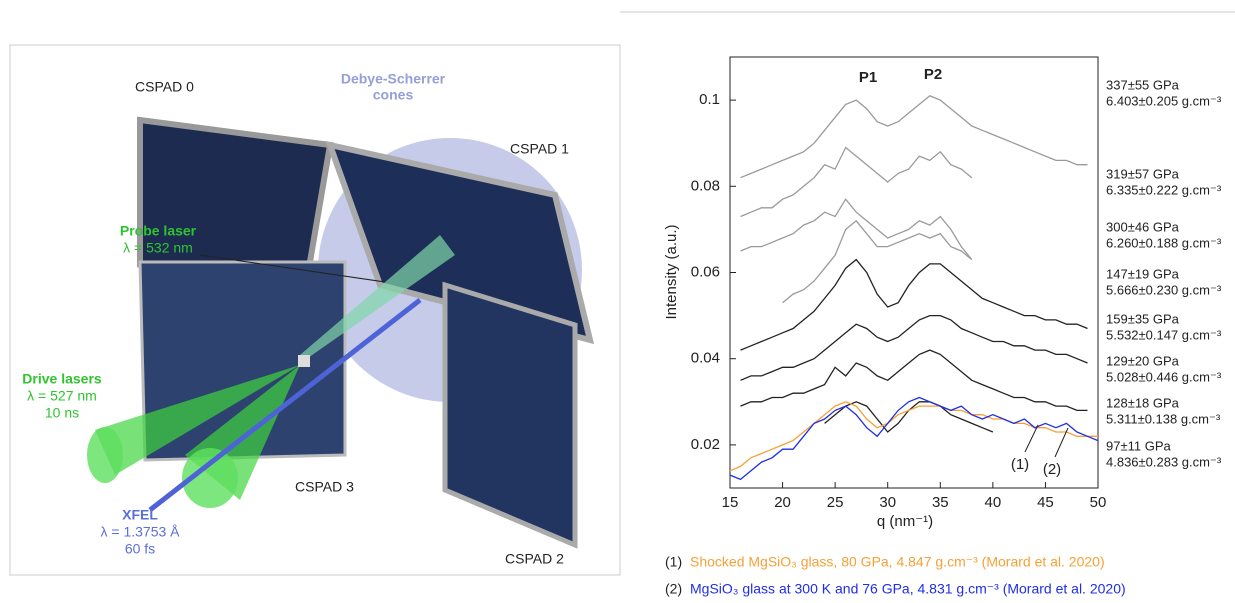  I want to click on series-label: 147±19 GPa, so click(1143, 273).